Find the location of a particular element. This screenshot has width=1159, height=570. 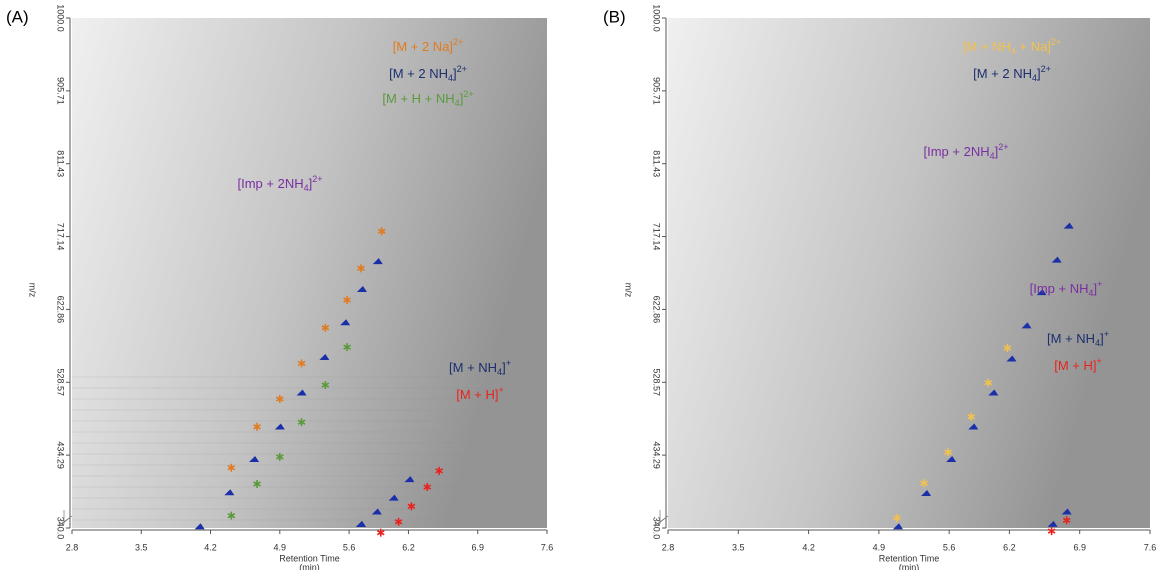

x-tick-label: 4.2 is located at coordinates (808, 547).